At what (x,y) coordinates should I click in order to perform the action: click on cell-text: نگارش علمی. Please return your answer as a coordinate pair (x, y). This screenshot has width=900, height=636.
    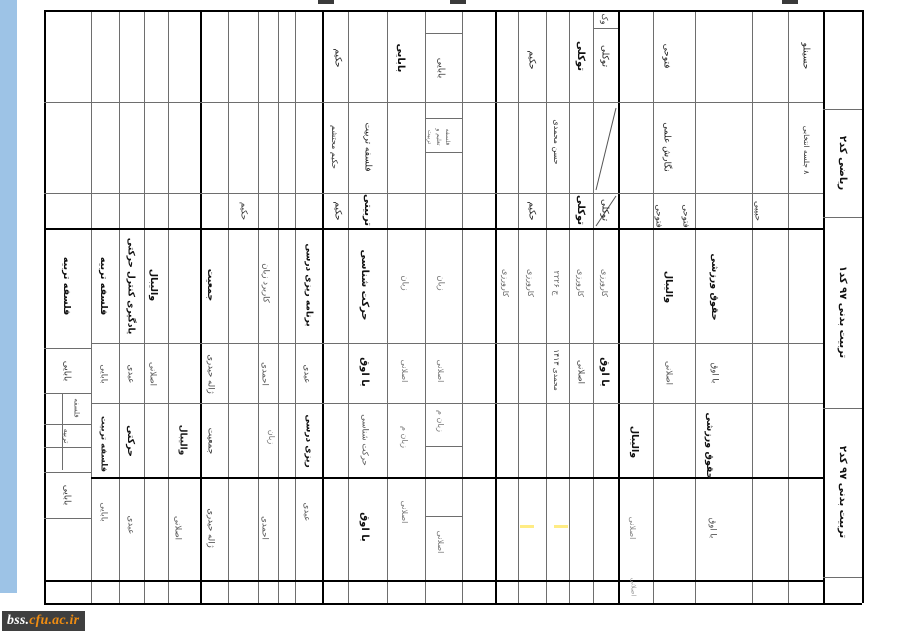
    Looking at the image, I should click on (666, 147).